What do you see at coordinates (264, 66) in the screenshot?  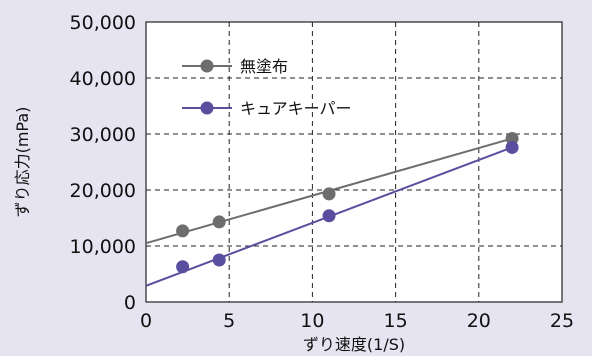 I see `legend-label: 無塗布` at bounding box center [264, 66].